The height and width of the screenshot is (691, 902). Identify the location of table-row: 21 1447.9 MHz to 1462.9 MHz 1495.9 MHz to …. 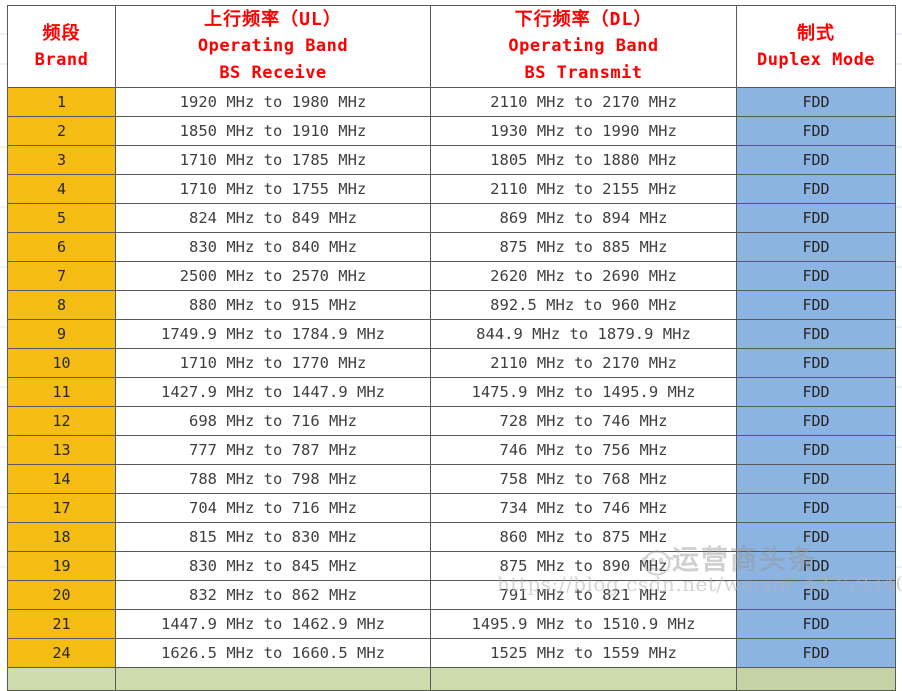
(451, 624).